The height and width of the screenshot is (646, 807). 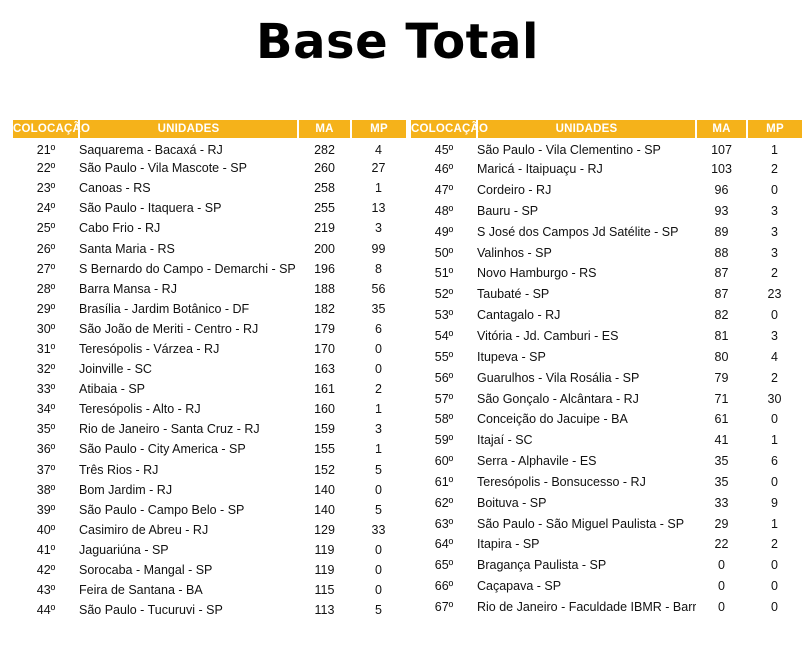 What do you see at coordinates (519, 315) in the screenshot?
I see `unit-name-cell: Cantagalo - RJ` at bounding box center [519, 315].